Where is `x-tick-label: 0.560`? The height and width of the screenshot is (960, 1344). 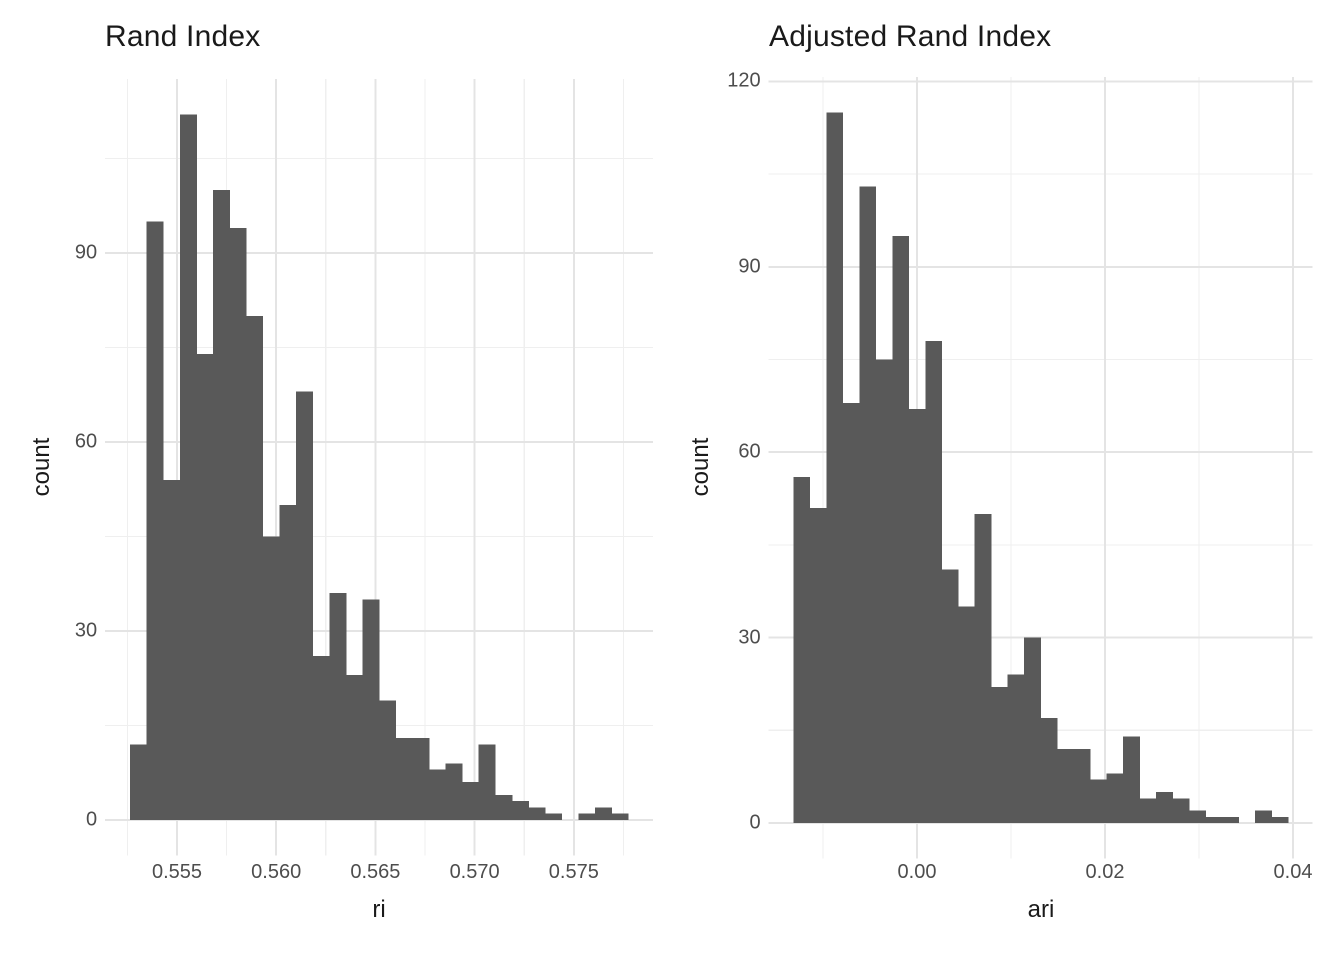
x-tick-label: 0.560 is located at coordinates (276, 872).